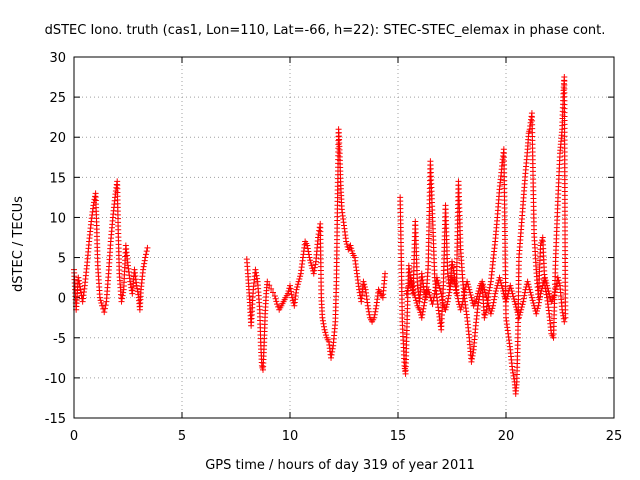  Describe the element at coordinates (57, 58) in the screenshot. I see `y-tick-label: 30` at that location.